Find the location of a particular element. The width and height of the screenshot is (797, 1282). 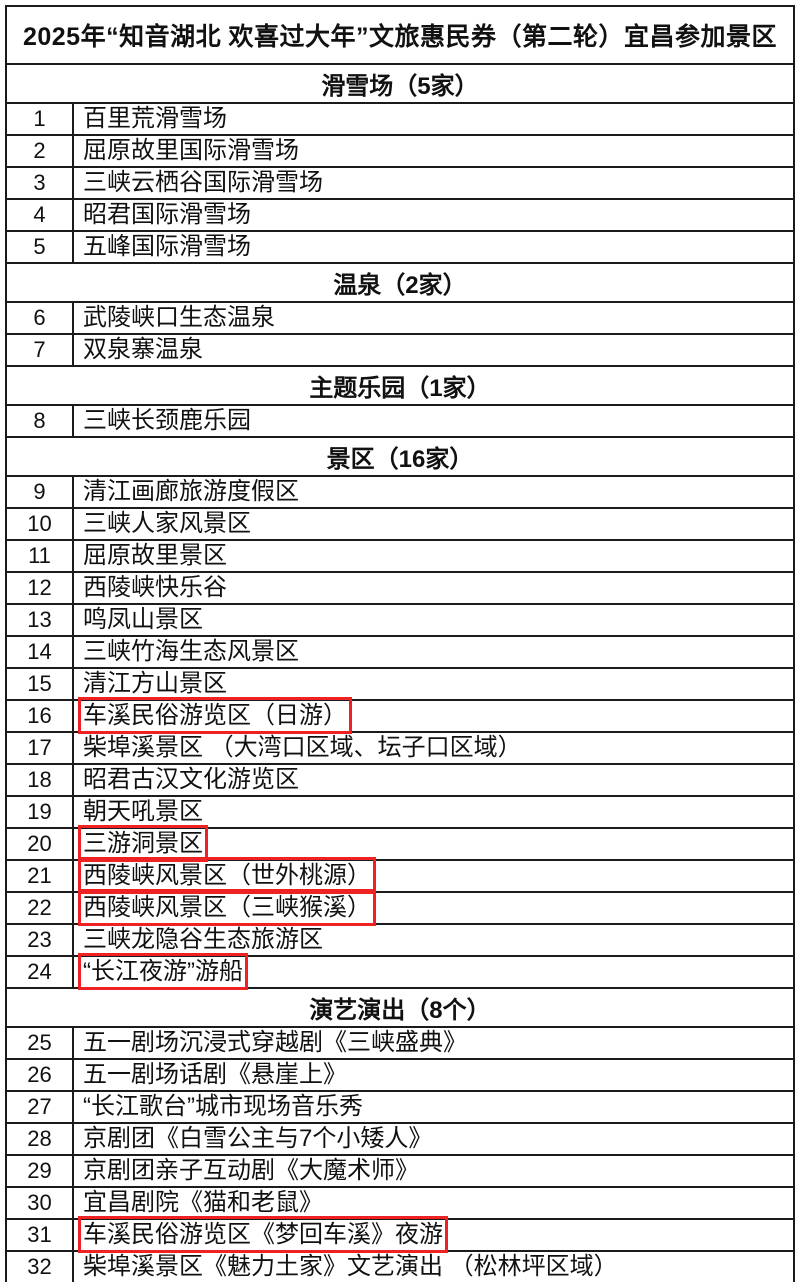

venue-name: 三峡云栖谷国际滑雪场 is located at coordinates (203, 182).